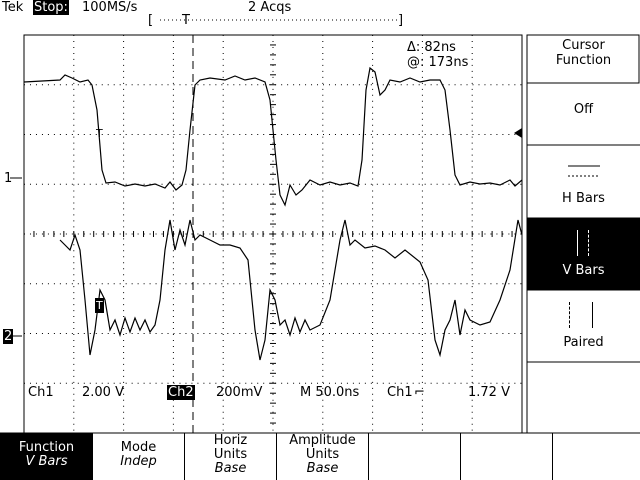  I want to click on cursor-delta: Δ: 82ns, so click(431, 47).